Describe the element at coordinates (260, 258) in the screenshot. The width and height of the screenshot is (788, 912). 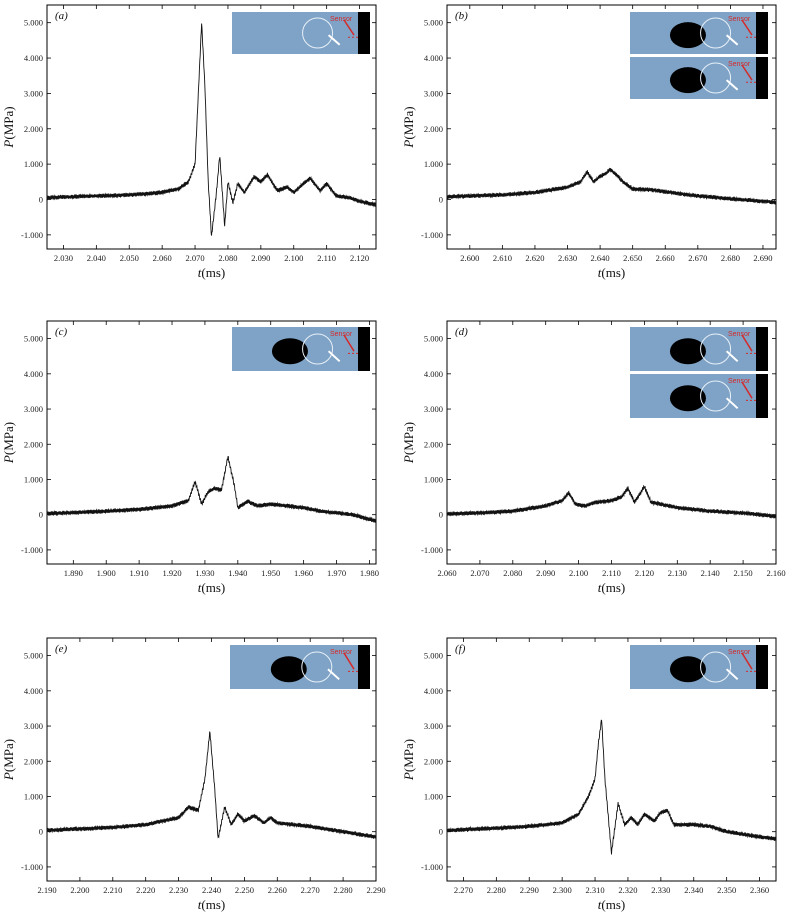
I see `x-tick-label: 2.090` at that location.